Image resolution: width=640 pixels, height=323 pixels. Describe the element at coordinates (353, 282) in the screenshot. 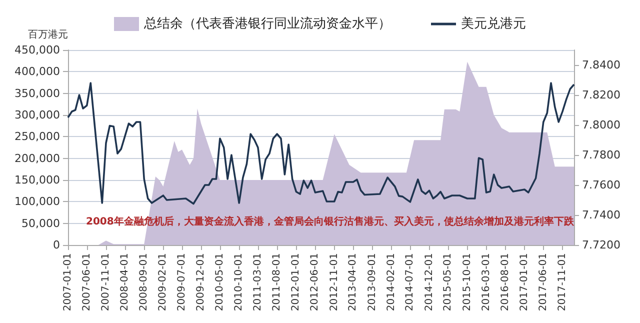

I see `x-tick-label: 2013-04-01` at that location.